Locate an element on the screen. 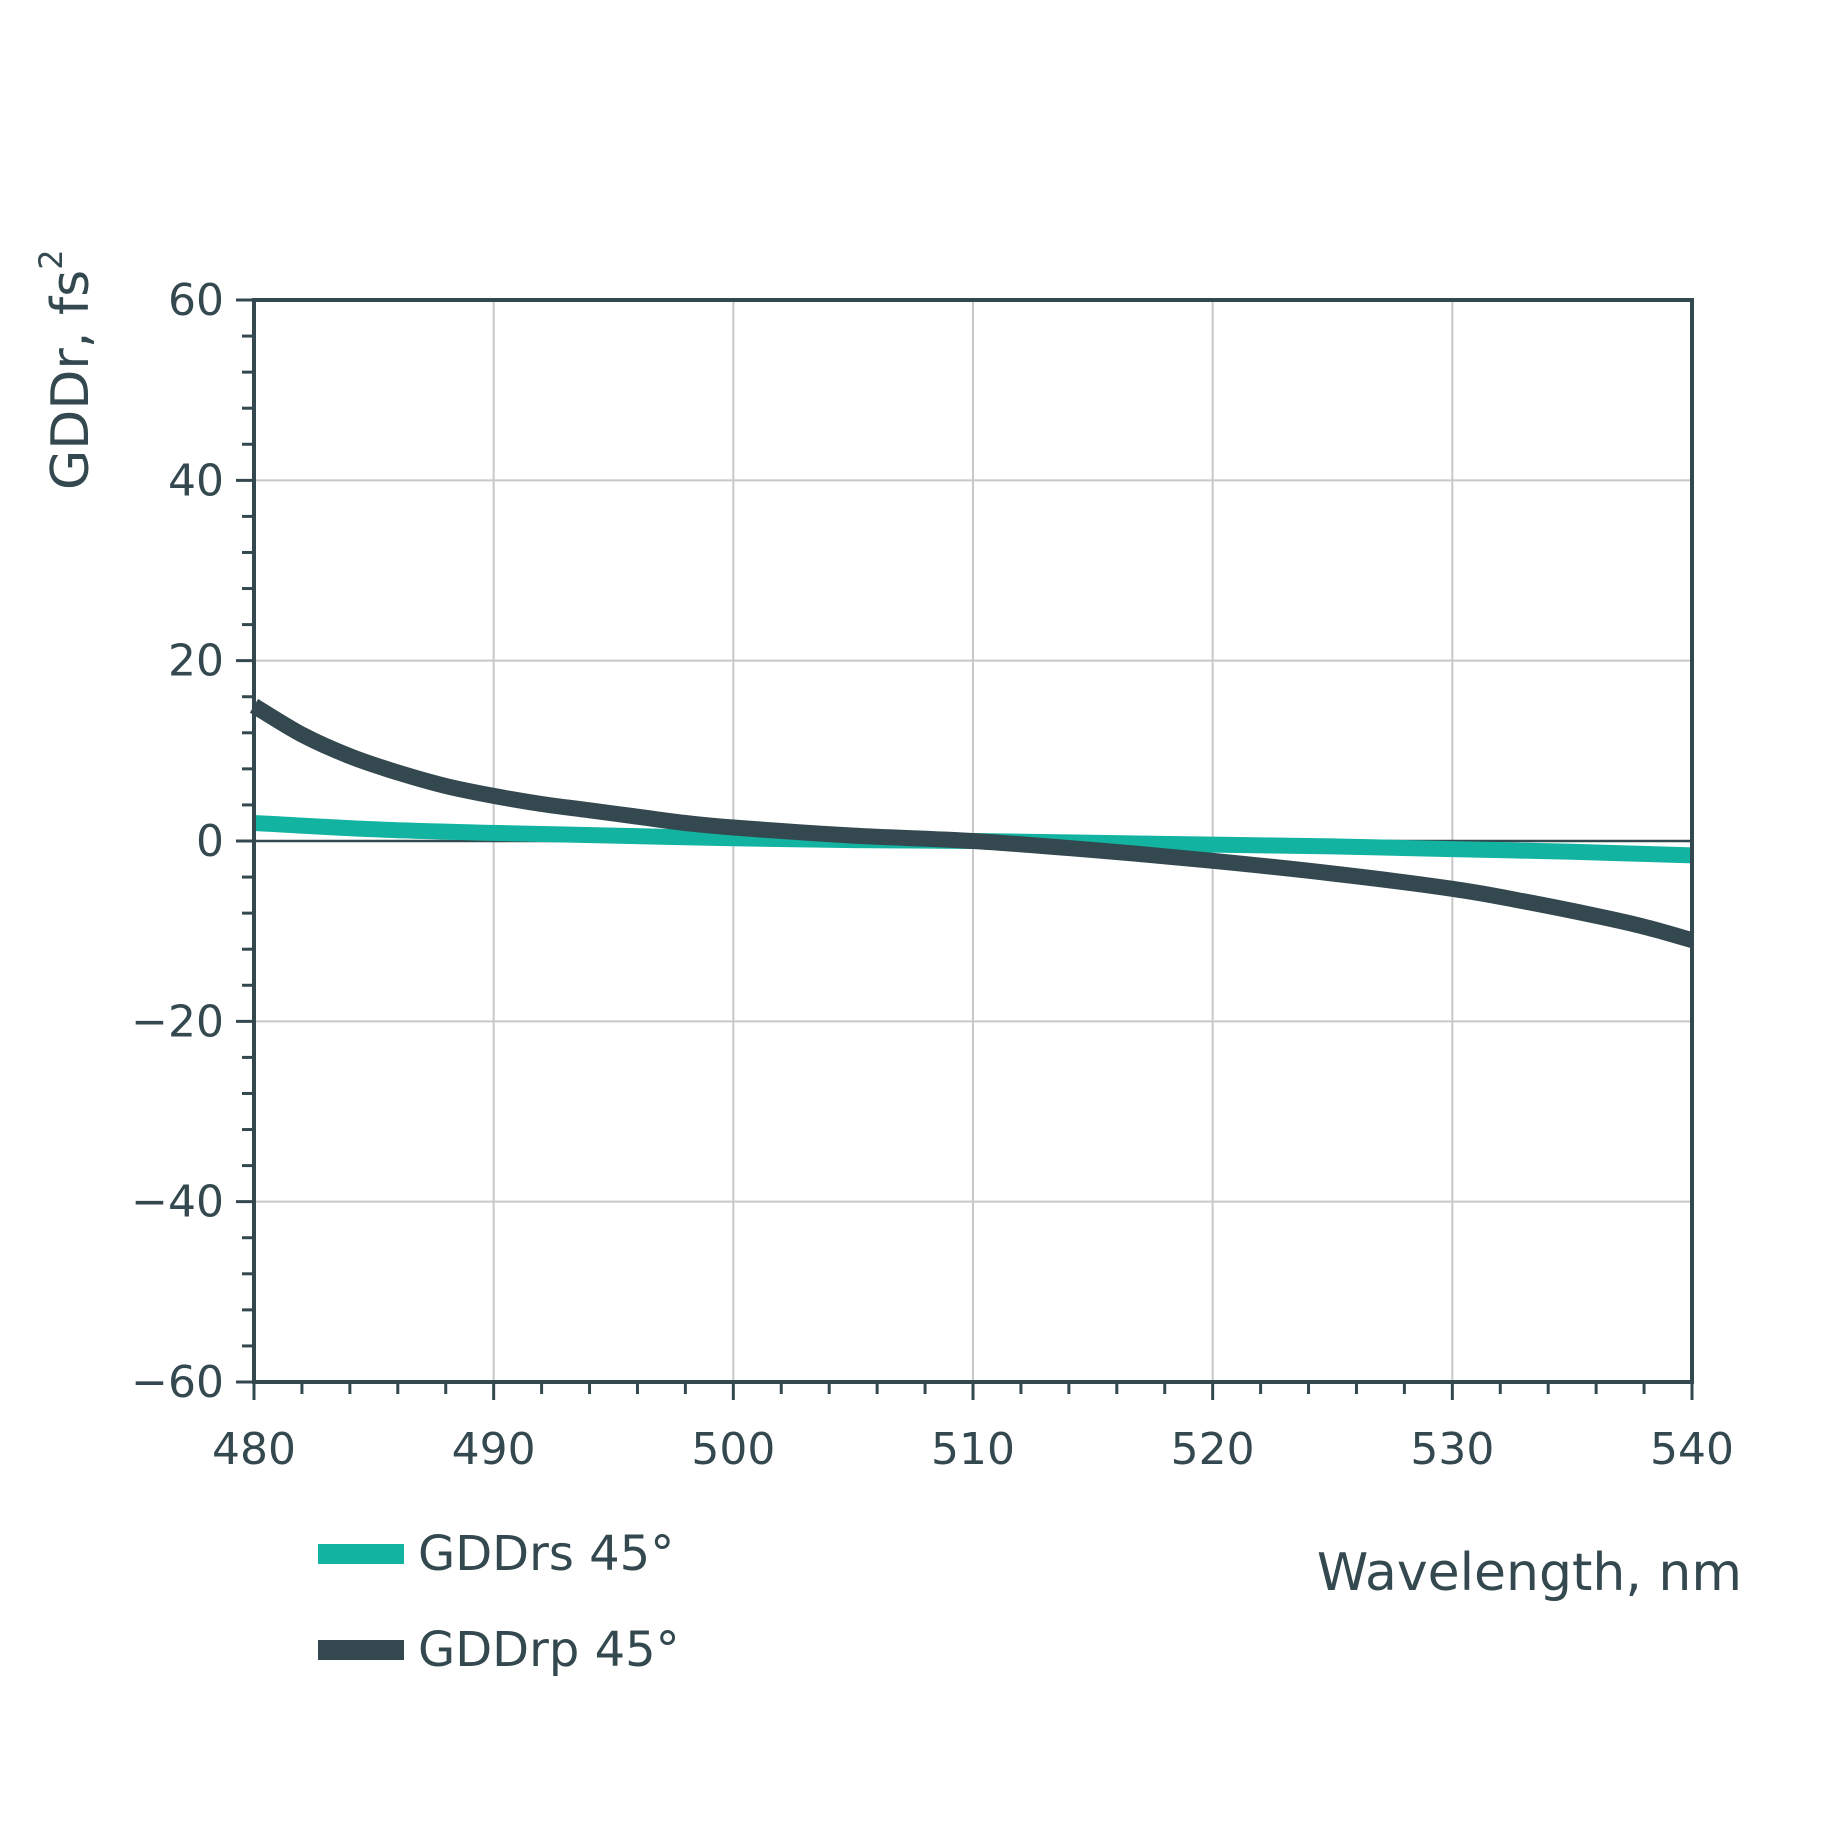 This screenshot has height=1848, width=1848. y-tick-label: −40 is located at coordinates (177, 1202).